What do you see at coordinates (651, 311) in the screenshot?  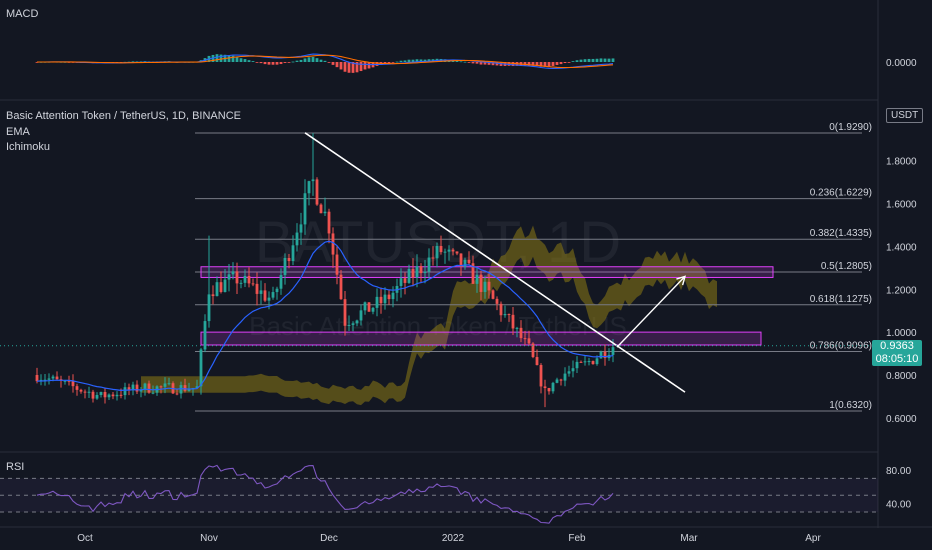 I see `projection-arrow-line` at bounding box center [651, 311].